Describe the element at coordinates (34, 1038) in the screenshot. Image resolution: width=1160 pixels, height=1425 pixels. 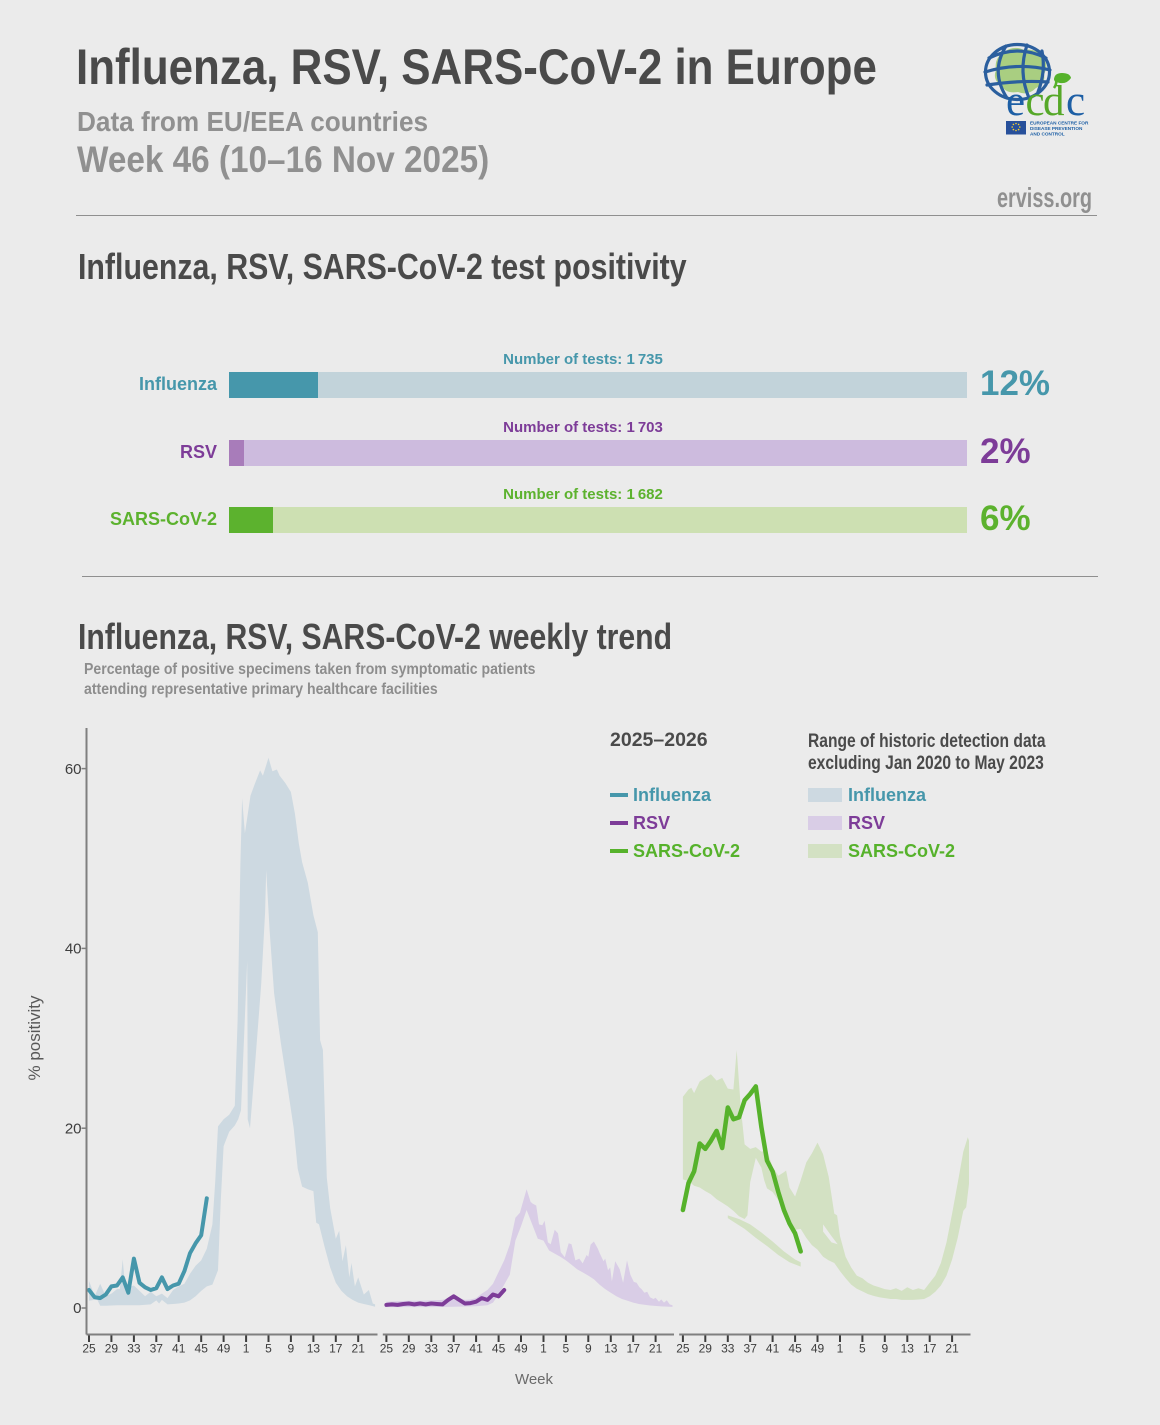
I see `svg-text: % positivity` at that location.